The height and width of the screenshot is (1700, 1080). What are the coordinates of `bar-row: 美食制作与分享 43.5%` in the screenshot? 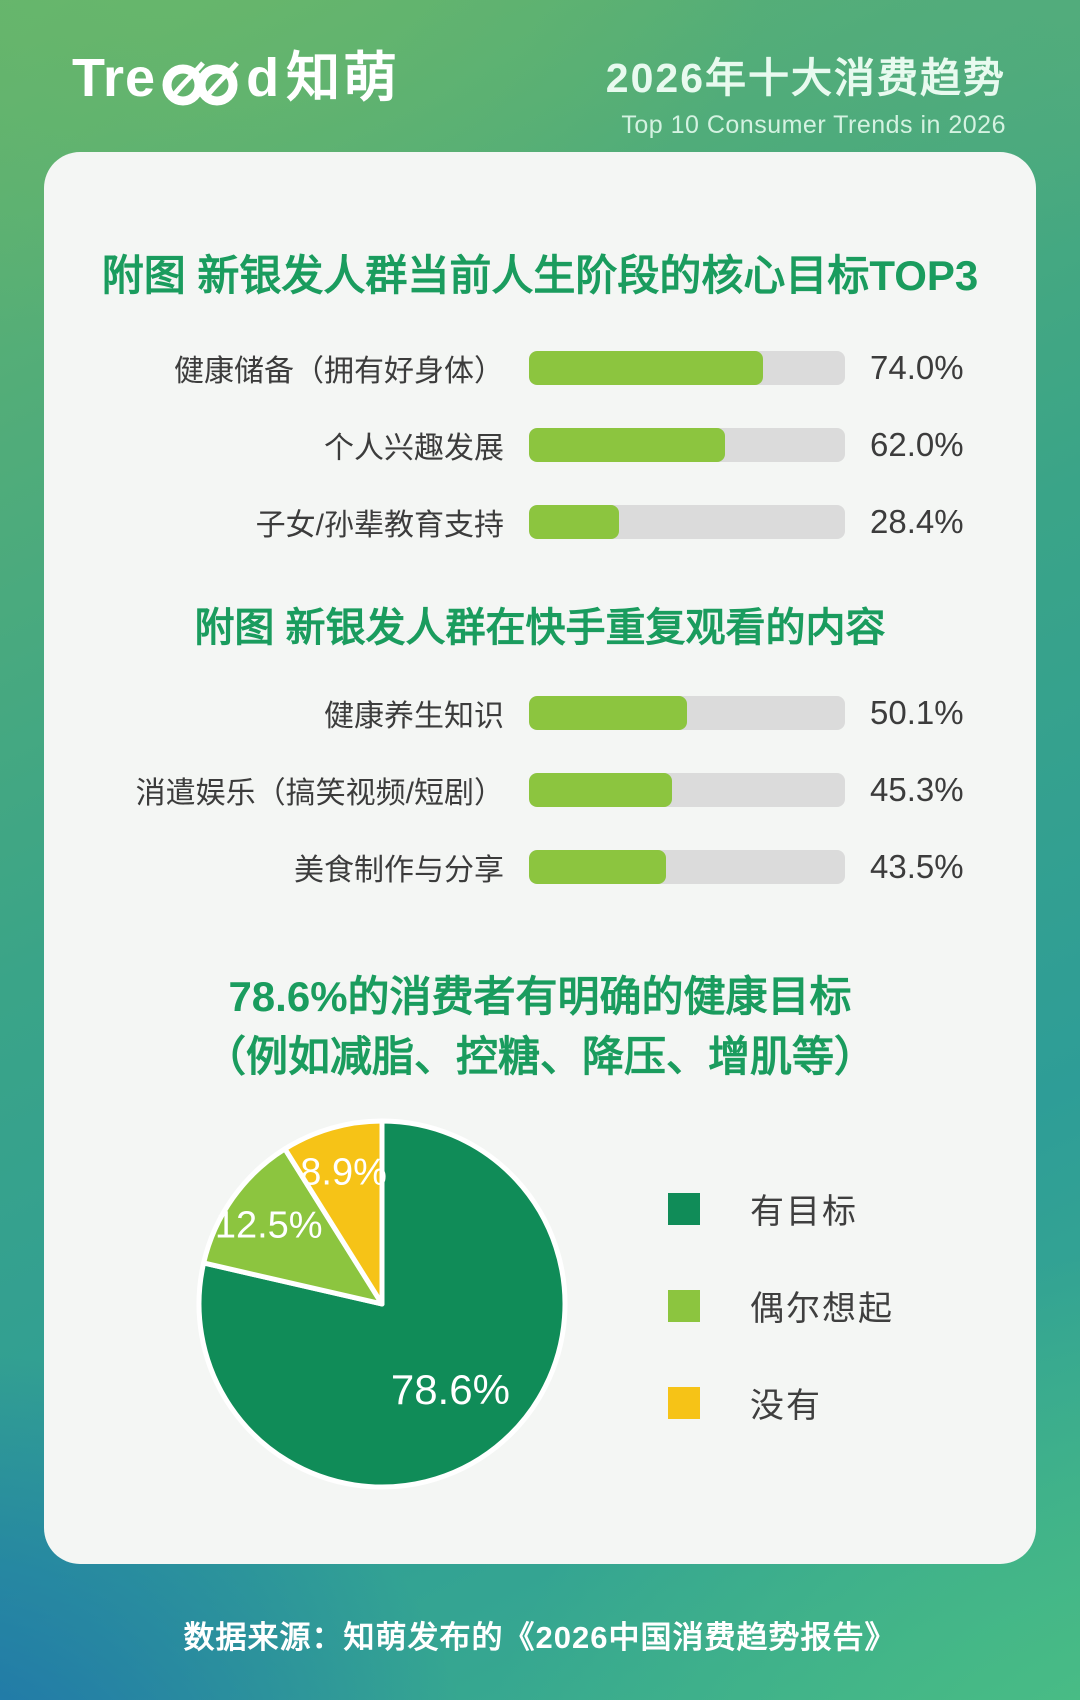 It's located at (540, 867).